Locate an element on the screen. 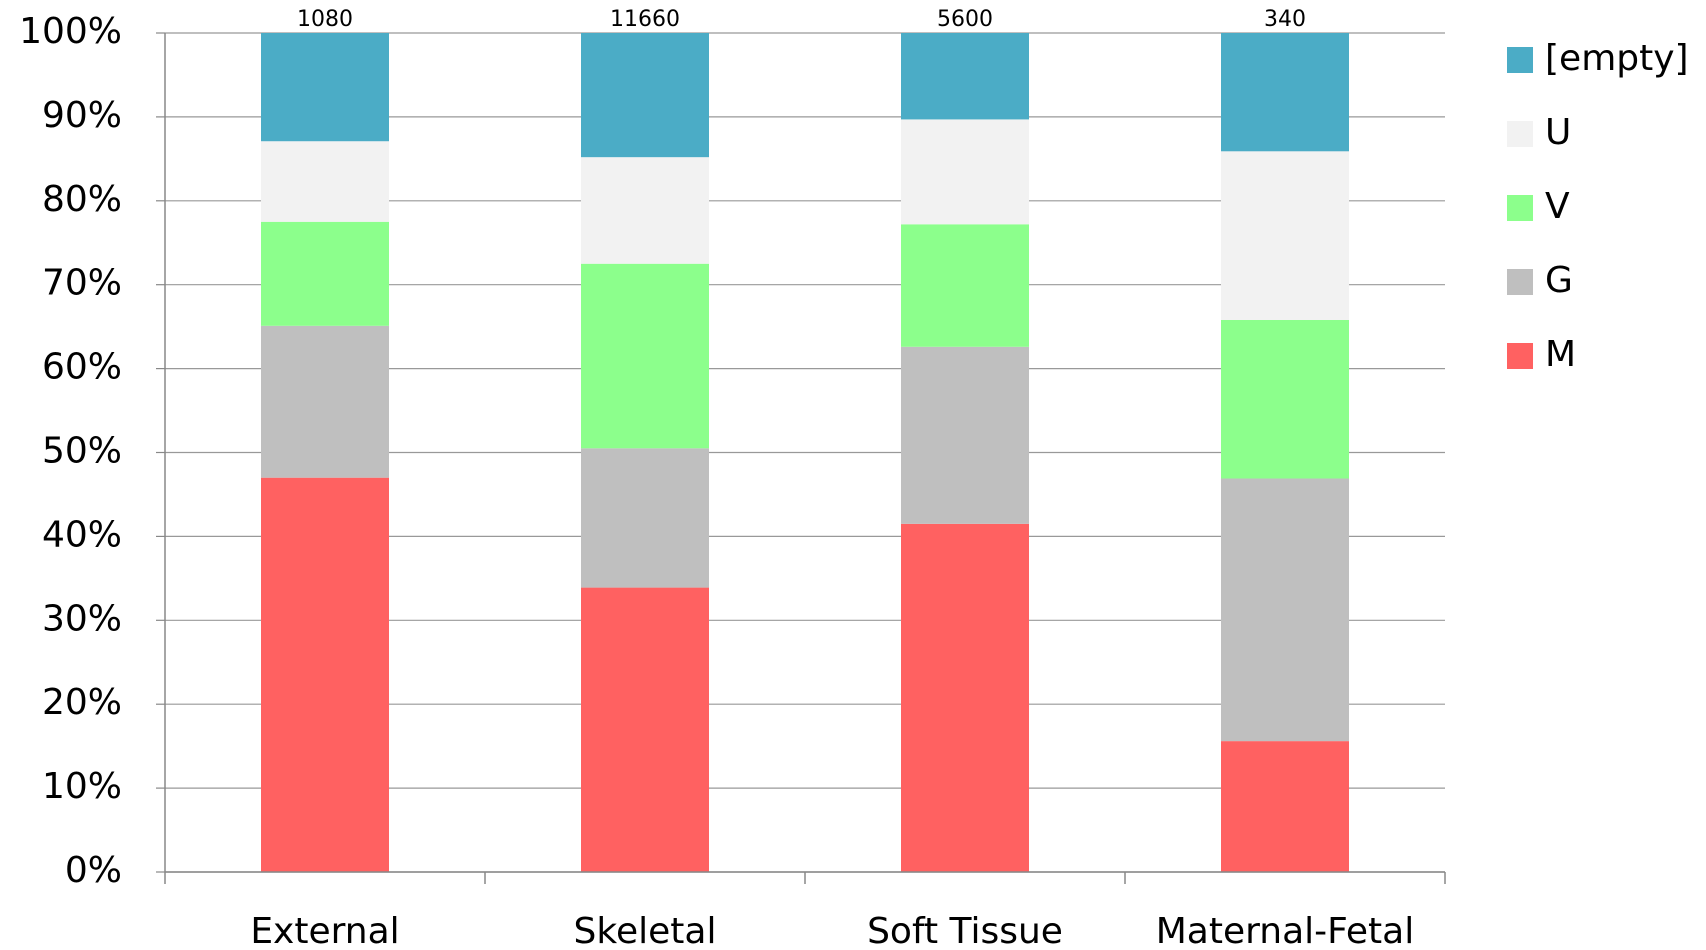  x-tick-label: Skeletal is located at coordinates (645, 930).